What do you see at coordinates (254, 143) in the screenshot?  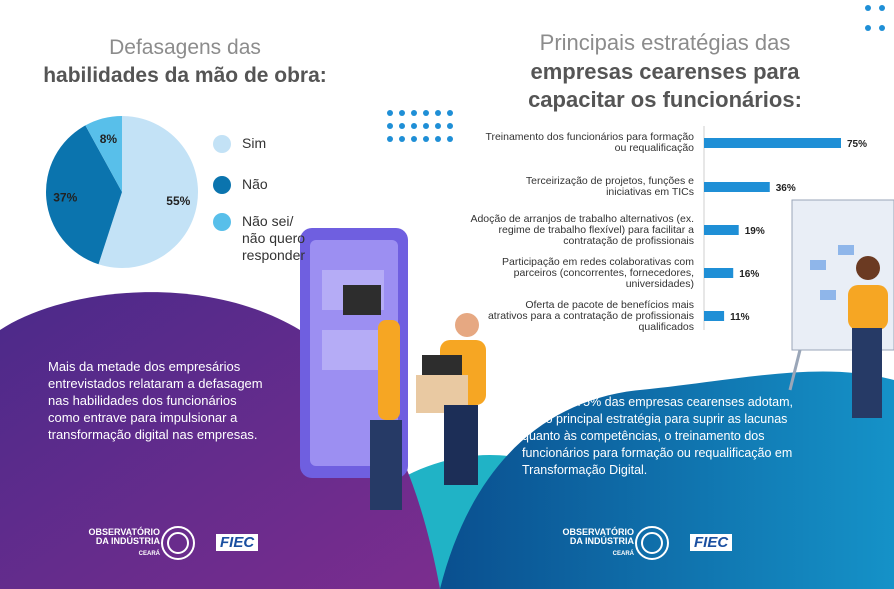 I see `legend-label: Sim` at bounding box center [254, 143].